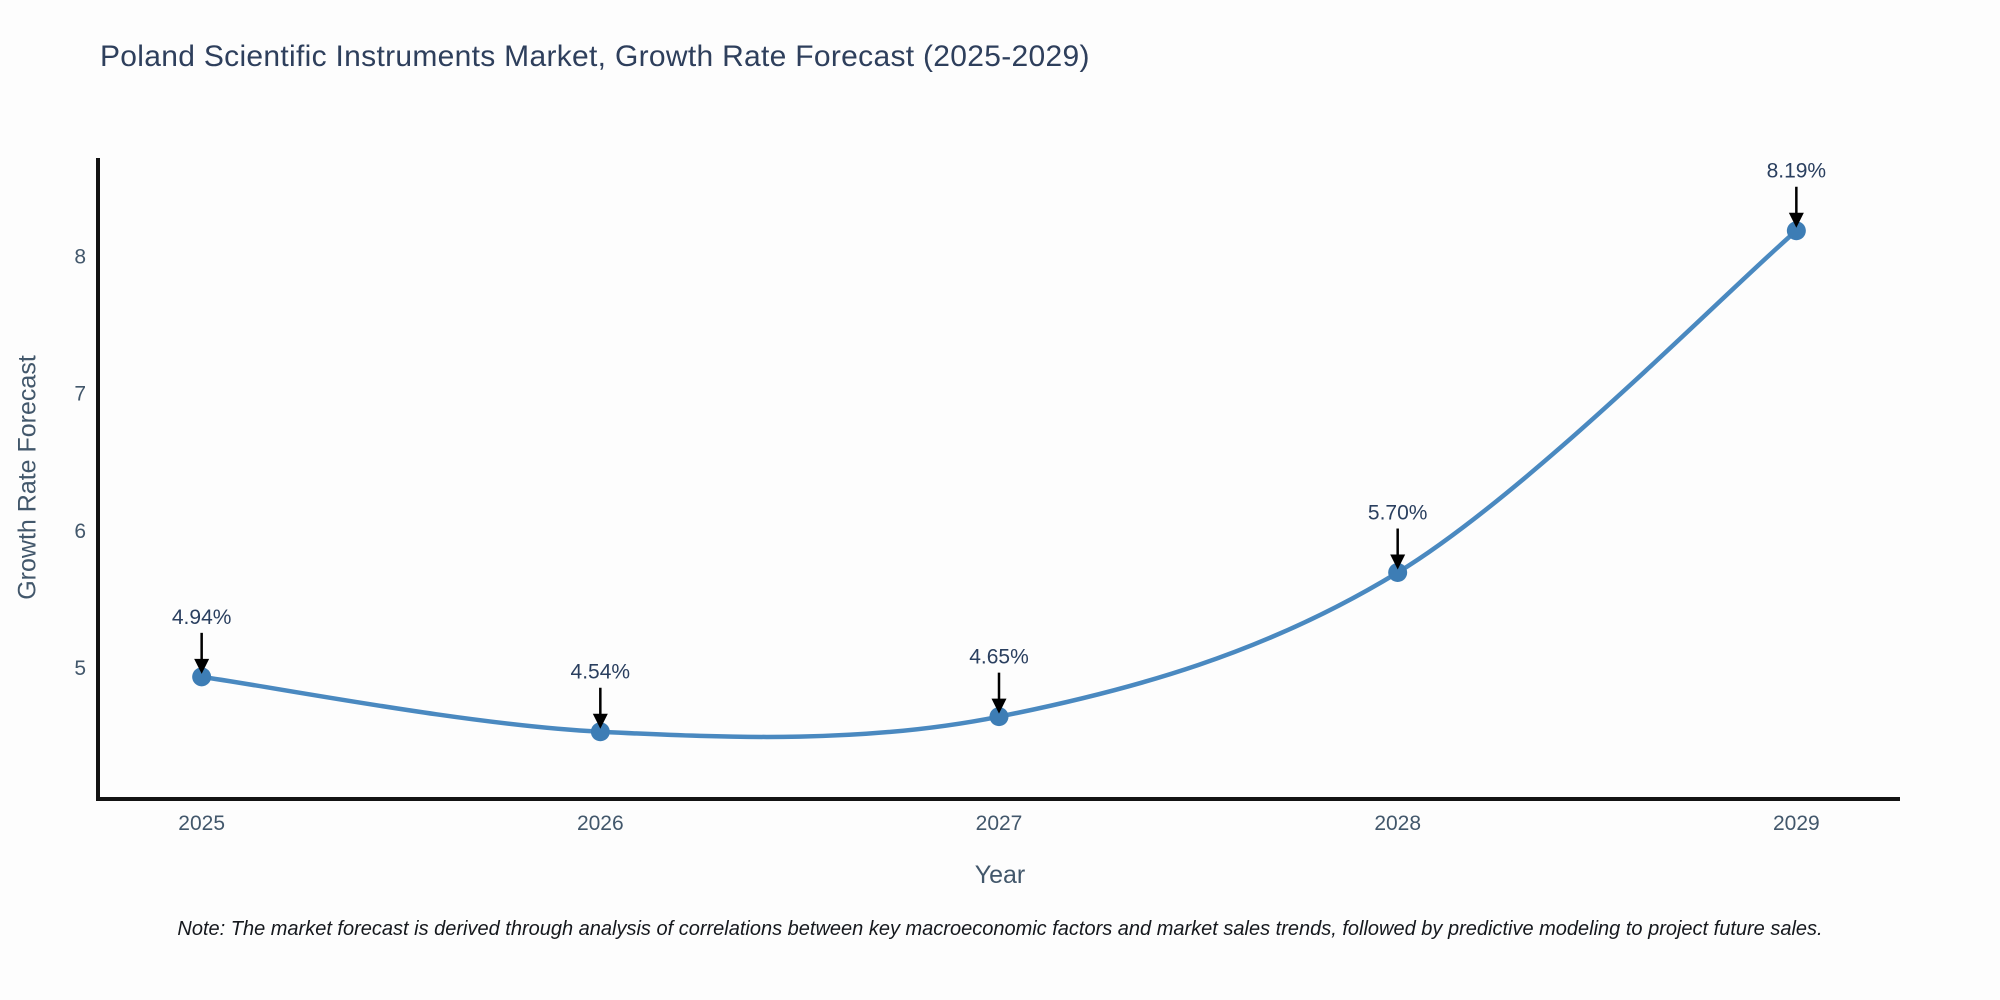  Describe the element at coordinates (1398, 536) in the screenshot. I see `point-annotation: 5.70%` at that location.